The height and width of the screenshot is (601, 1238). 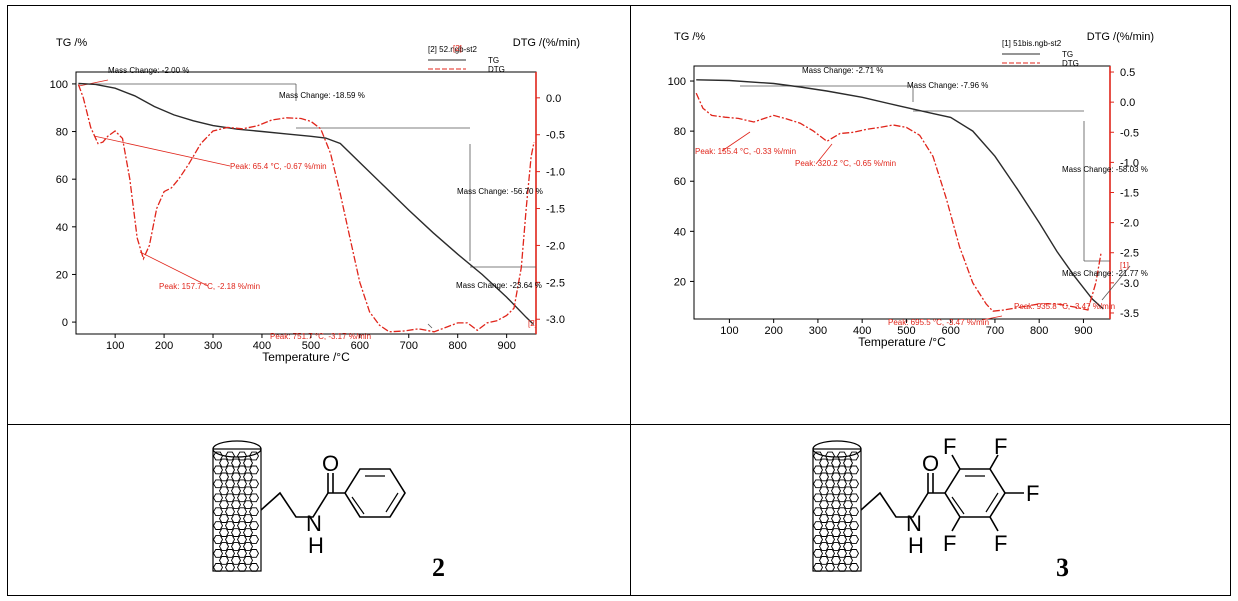 I want to click on annotation-label: [2], so click(x=532, y=323).